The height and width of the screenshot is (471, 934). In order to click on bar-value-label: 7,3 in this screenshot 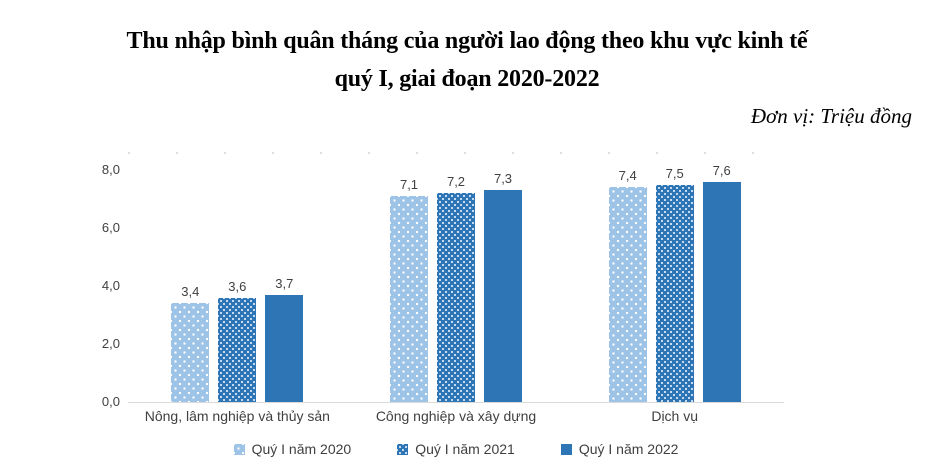, I will do `click(503, 179)`.